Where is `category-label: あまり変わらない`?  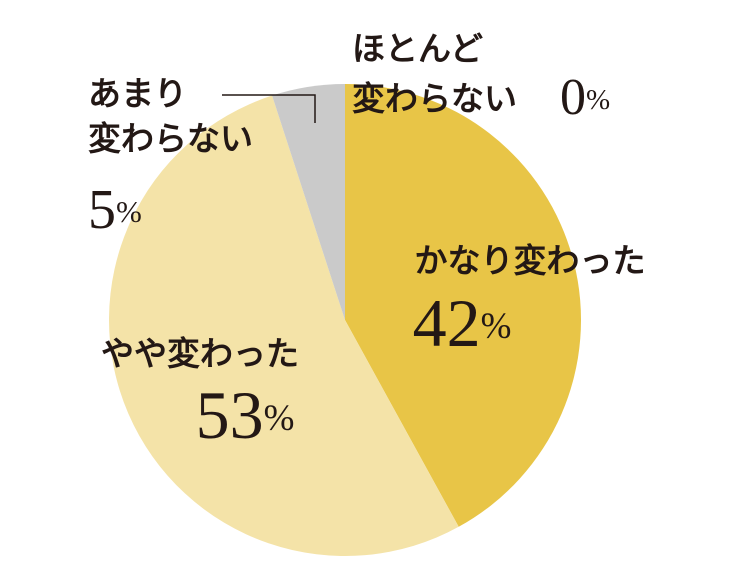 category-label: あまり変わらない is located at coordinates (170, 116).